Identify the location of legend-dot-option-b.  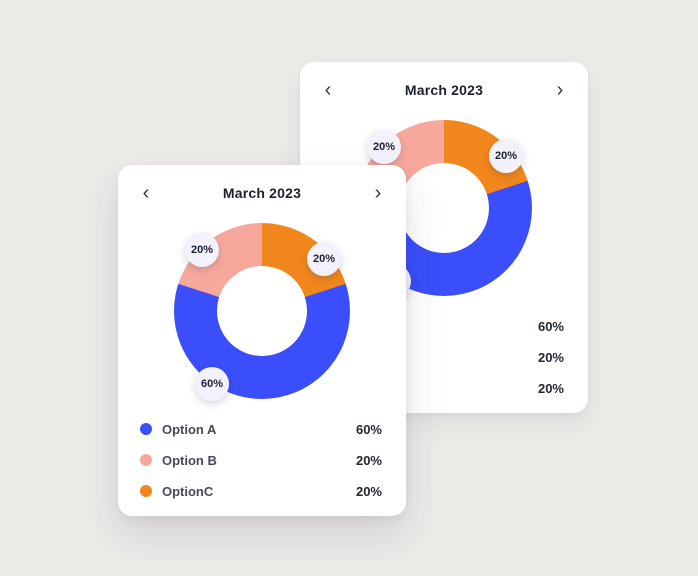
(146, 460).